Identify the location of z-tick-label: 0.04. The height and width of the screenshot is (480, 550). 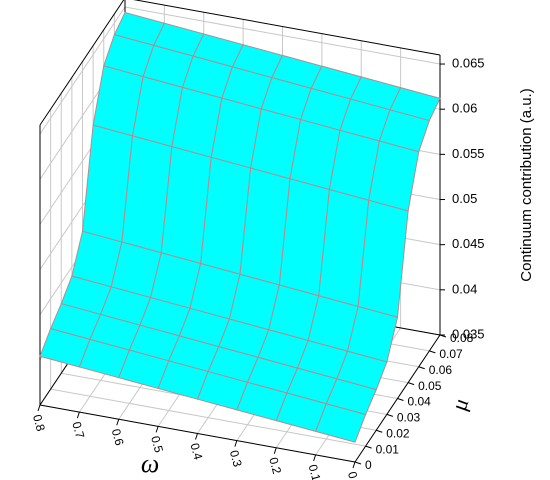
(464, 288).